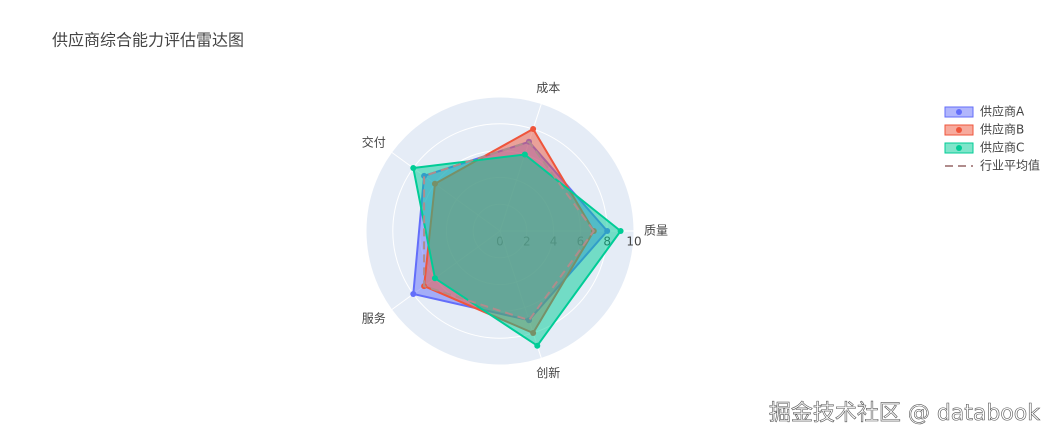 The width and height of the screenshot is (1057, 445). Describe the element at coordinates (904, 413) in the screenshot. I see `watermark: 掘金技术社区 @ databook` at that location.